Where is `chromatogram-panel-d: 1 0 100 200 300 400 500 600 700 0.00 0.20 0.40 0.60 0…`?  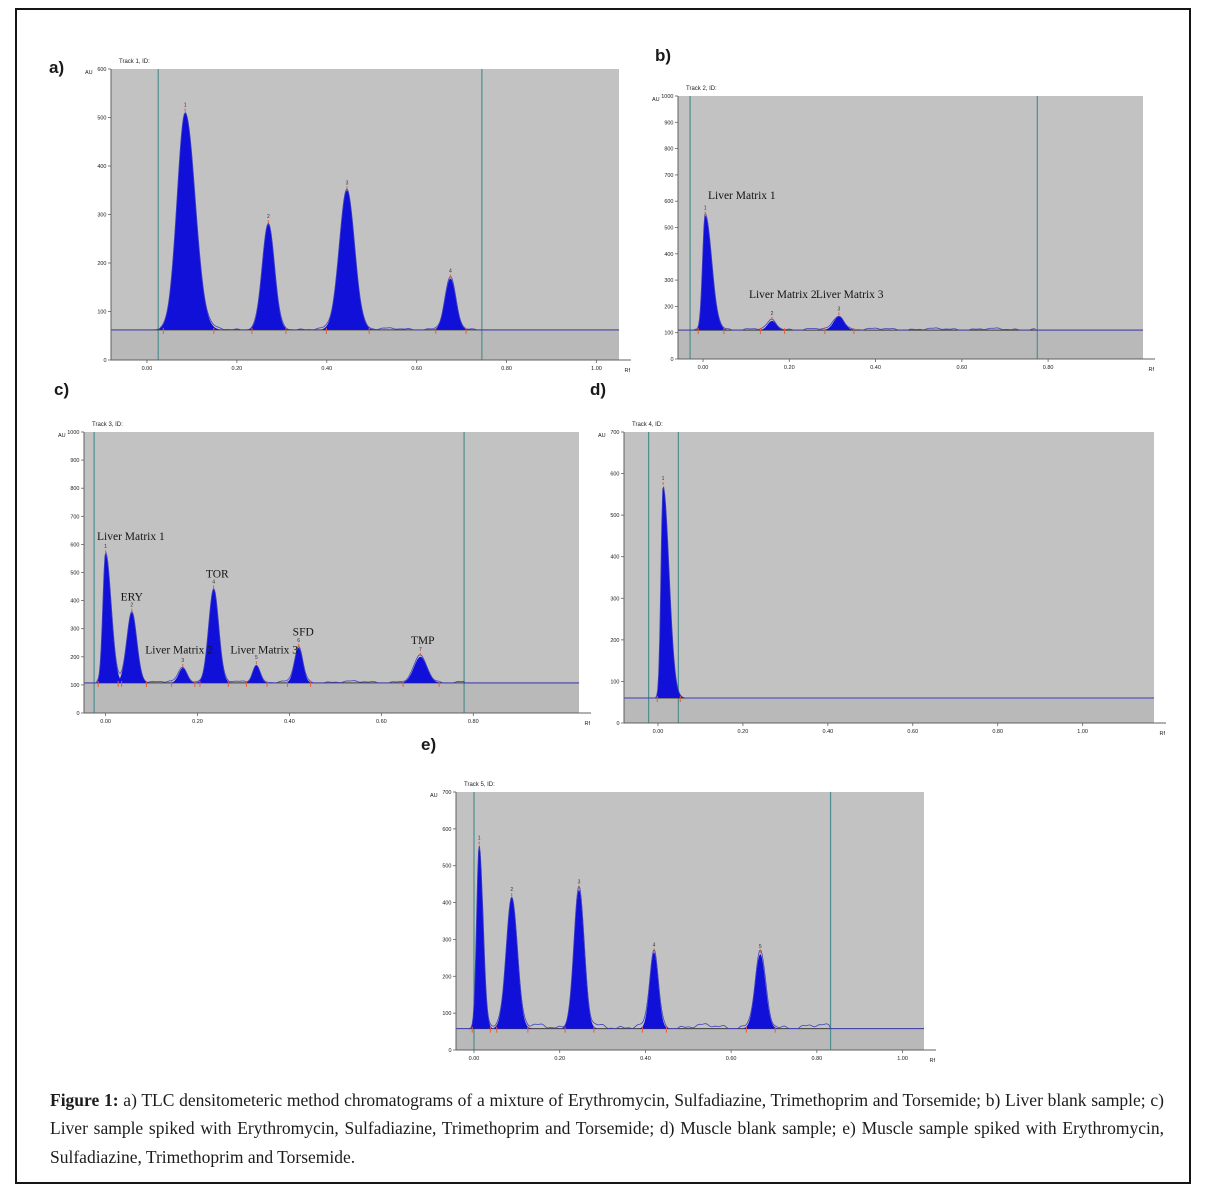
chromatogram-panel-d: 1 0 100 200 300 400 500 600 700 0.00 0.20 0.40 0.60 0… is located at coordinates (882, 579).